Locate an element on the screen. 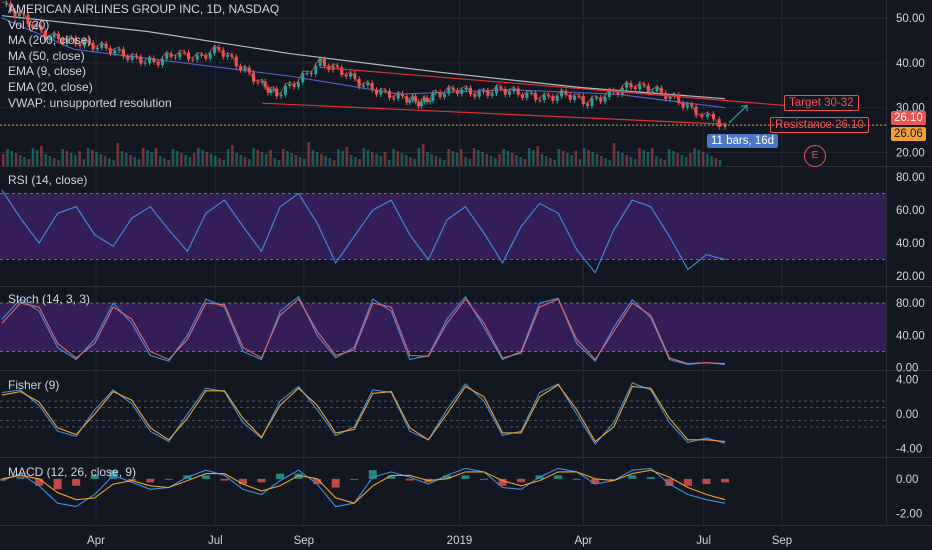 The height and width of the screenshot is (550, 932). arrow-head-icon is located at coordinates (744, 108).